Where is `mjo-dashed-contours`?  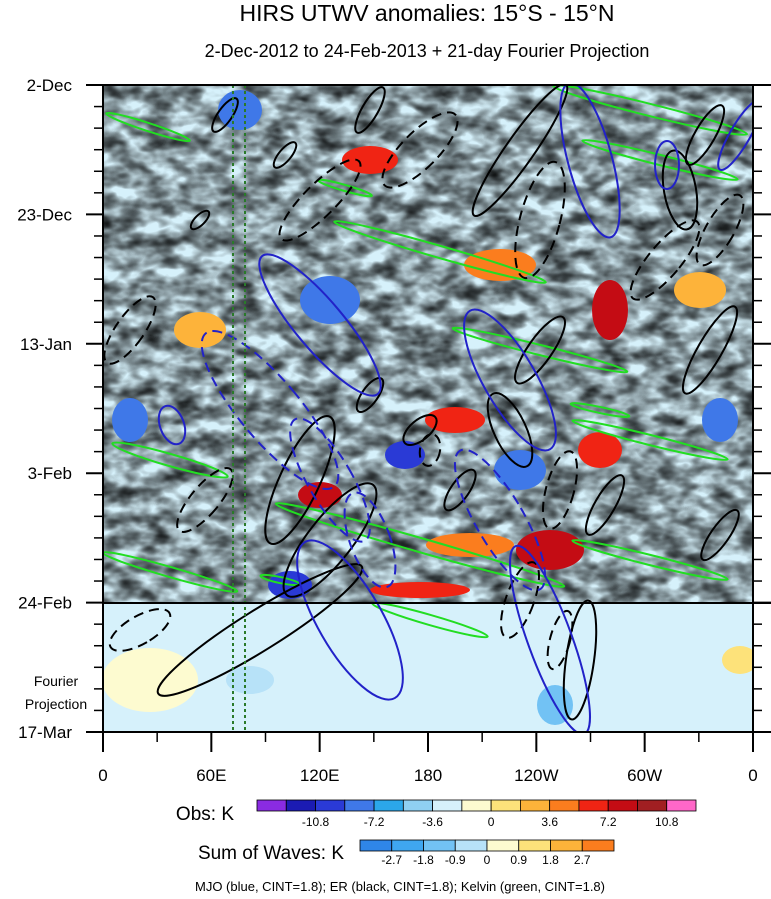 mjo-dashed-contours is located at coordinates (373, 461).